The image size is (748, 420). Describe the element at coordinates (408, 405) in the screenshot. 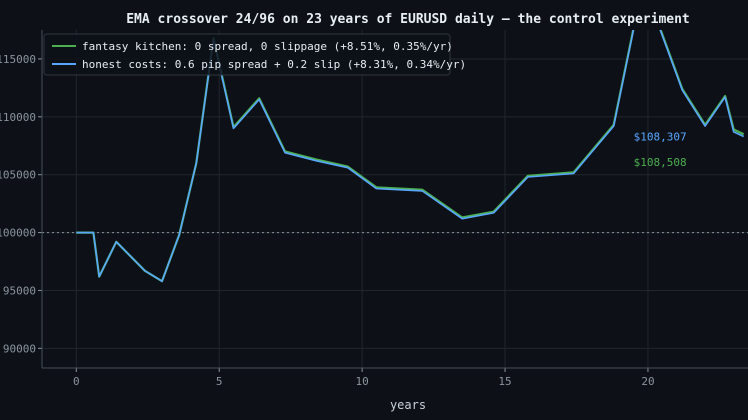

I see `x-axis-label: years` at that location.